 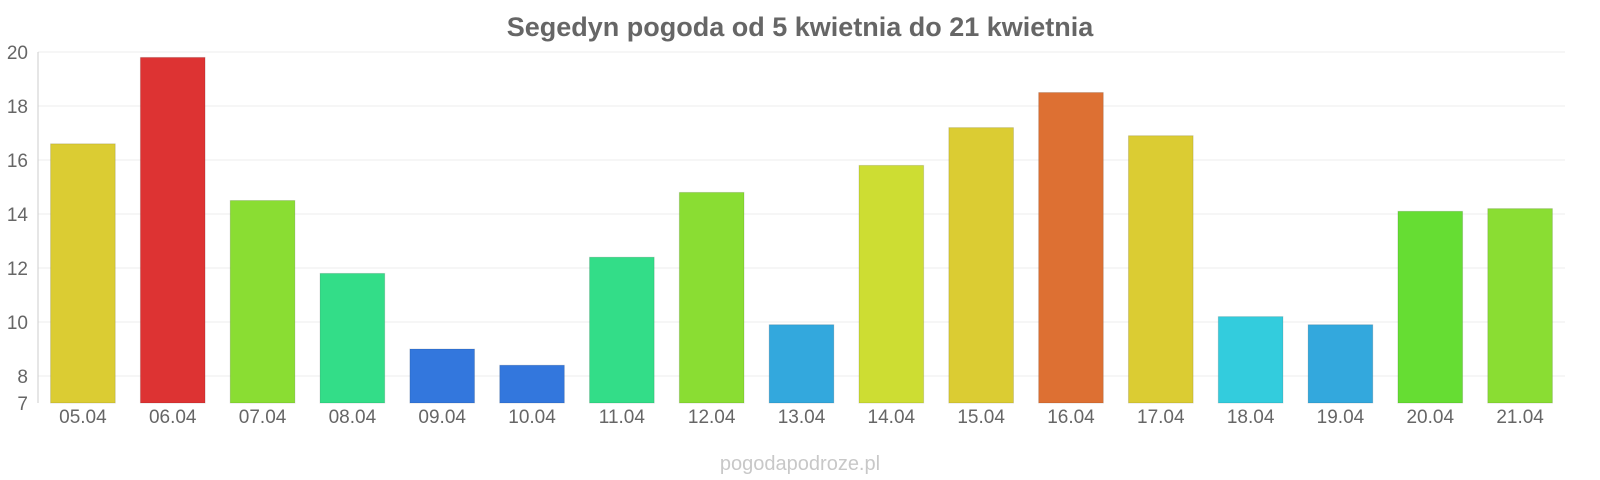 I want to click on x-tick-label-16.04: 16.04, so click(x=1071, y=417).